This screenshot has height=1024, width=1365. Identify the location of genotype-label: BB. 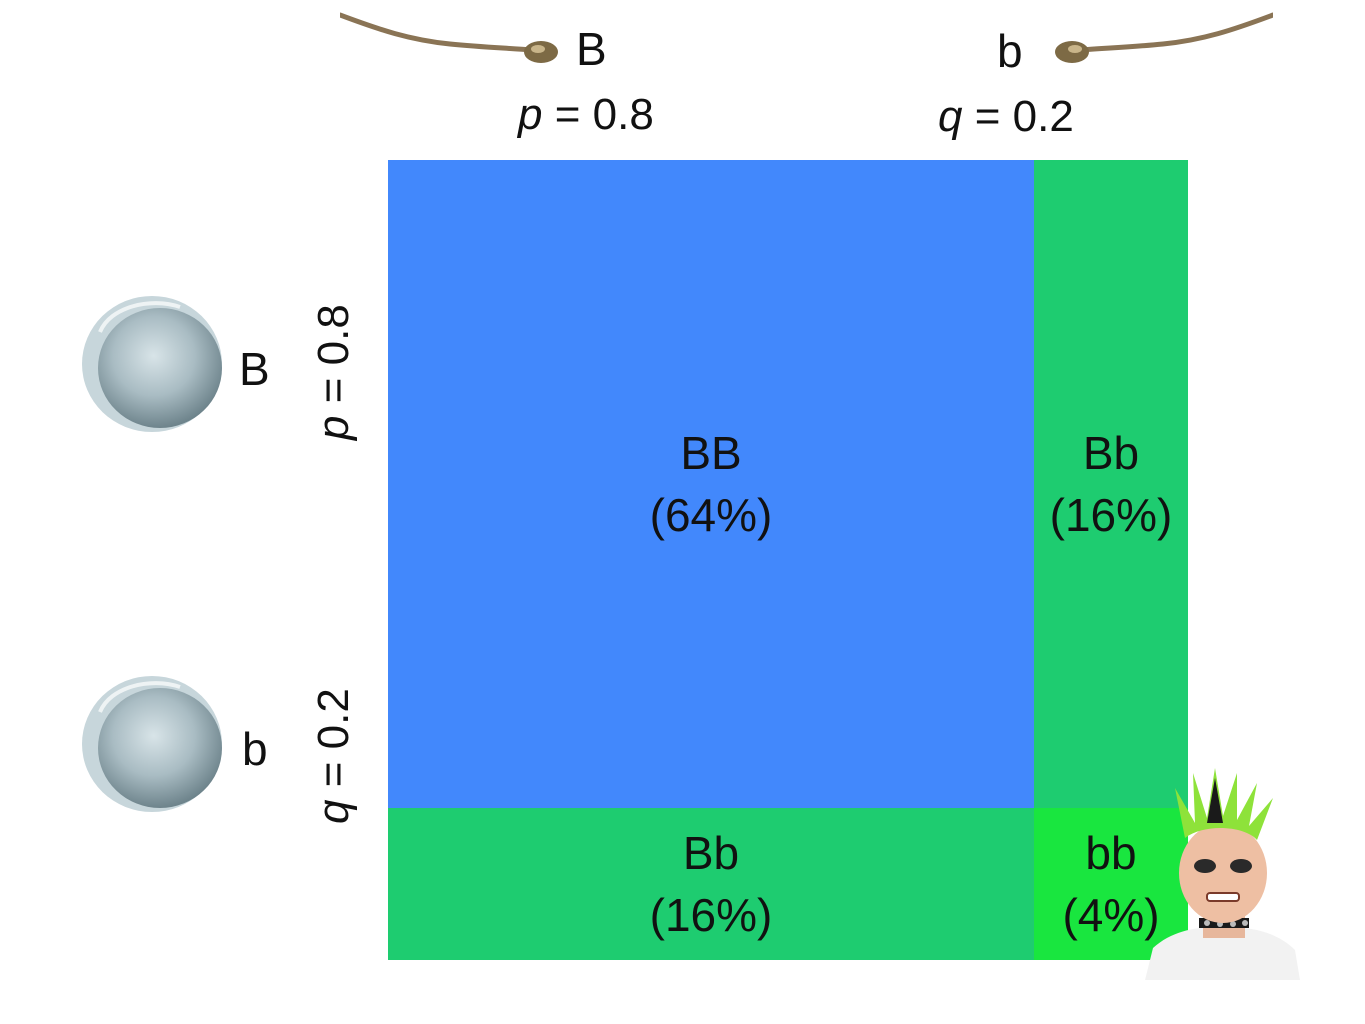
(711, 452).